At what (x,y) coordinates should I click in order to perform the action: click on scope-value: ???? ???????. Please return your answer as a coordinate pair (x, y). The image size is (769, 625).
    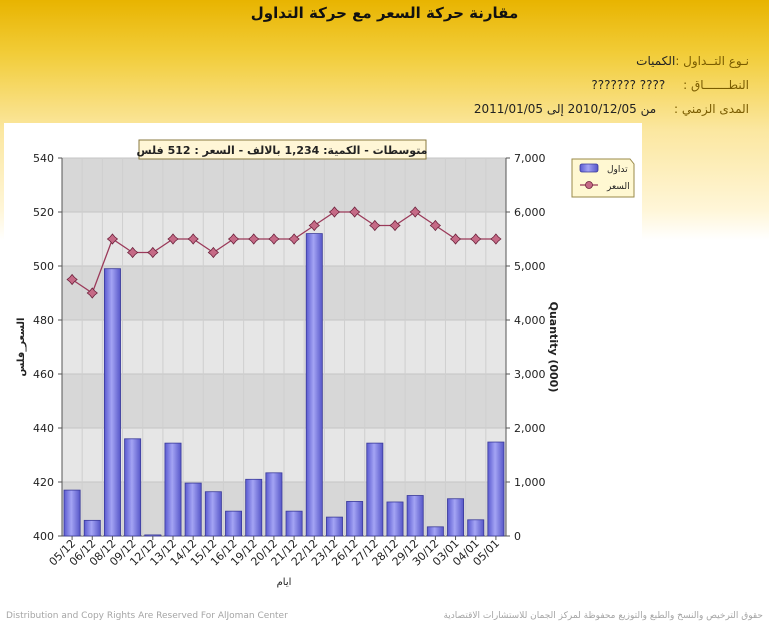
    Looking at the image, I should click on (628, 85).